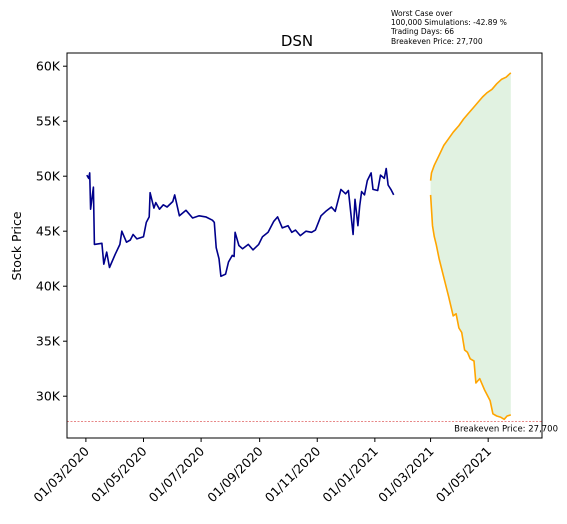 The height and width of the screenshot is (524, 567). Describe the element at coordinates (350, 475) in the screenshot. I see `x-tick-label: 01/01/2021` at that location.